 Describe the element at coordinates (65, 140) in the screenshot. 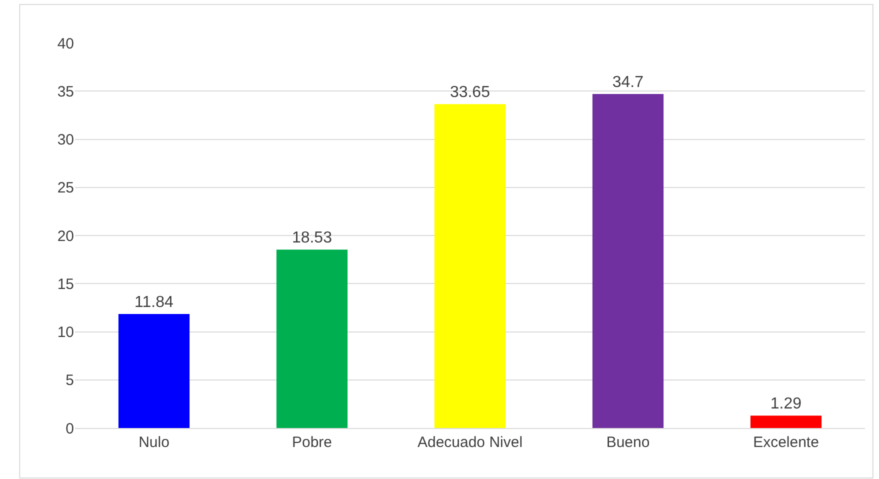

I see `y-tick-label: 30` at that location.